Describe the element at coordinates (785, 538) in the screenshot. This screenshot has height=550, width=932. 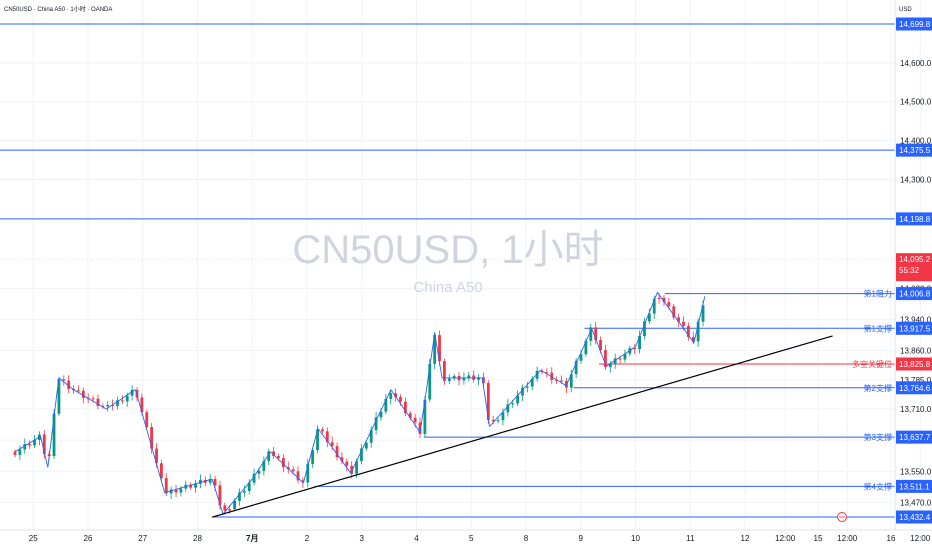
I see `time-tick-label-14: 12:00` at that location.